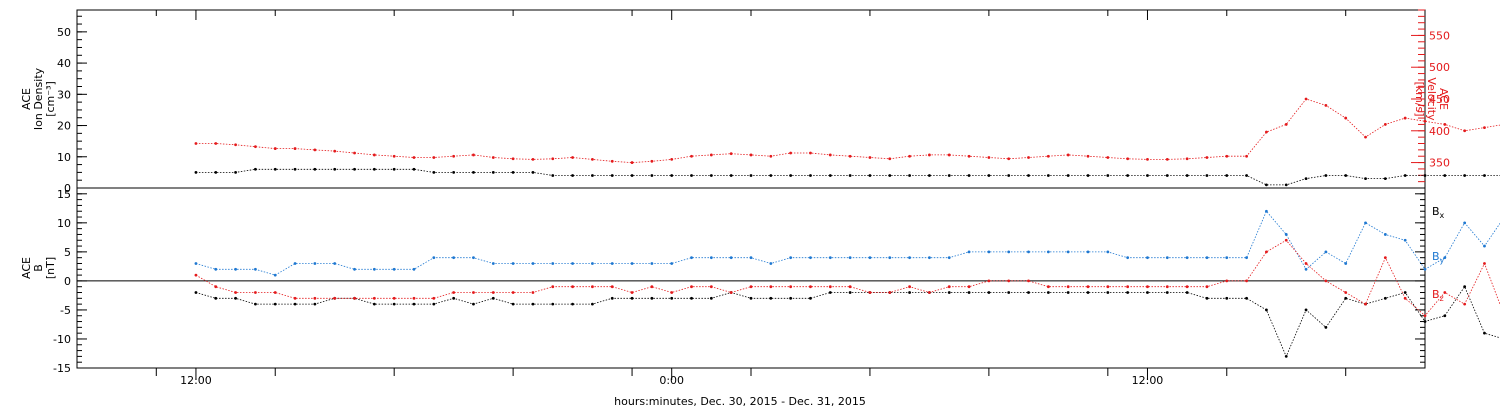 The width and height of the screenshot is (1500, 414). Describe the element at coordinates (65, 310) in the screenshot. I see `b-tick-label: -5` at that location.